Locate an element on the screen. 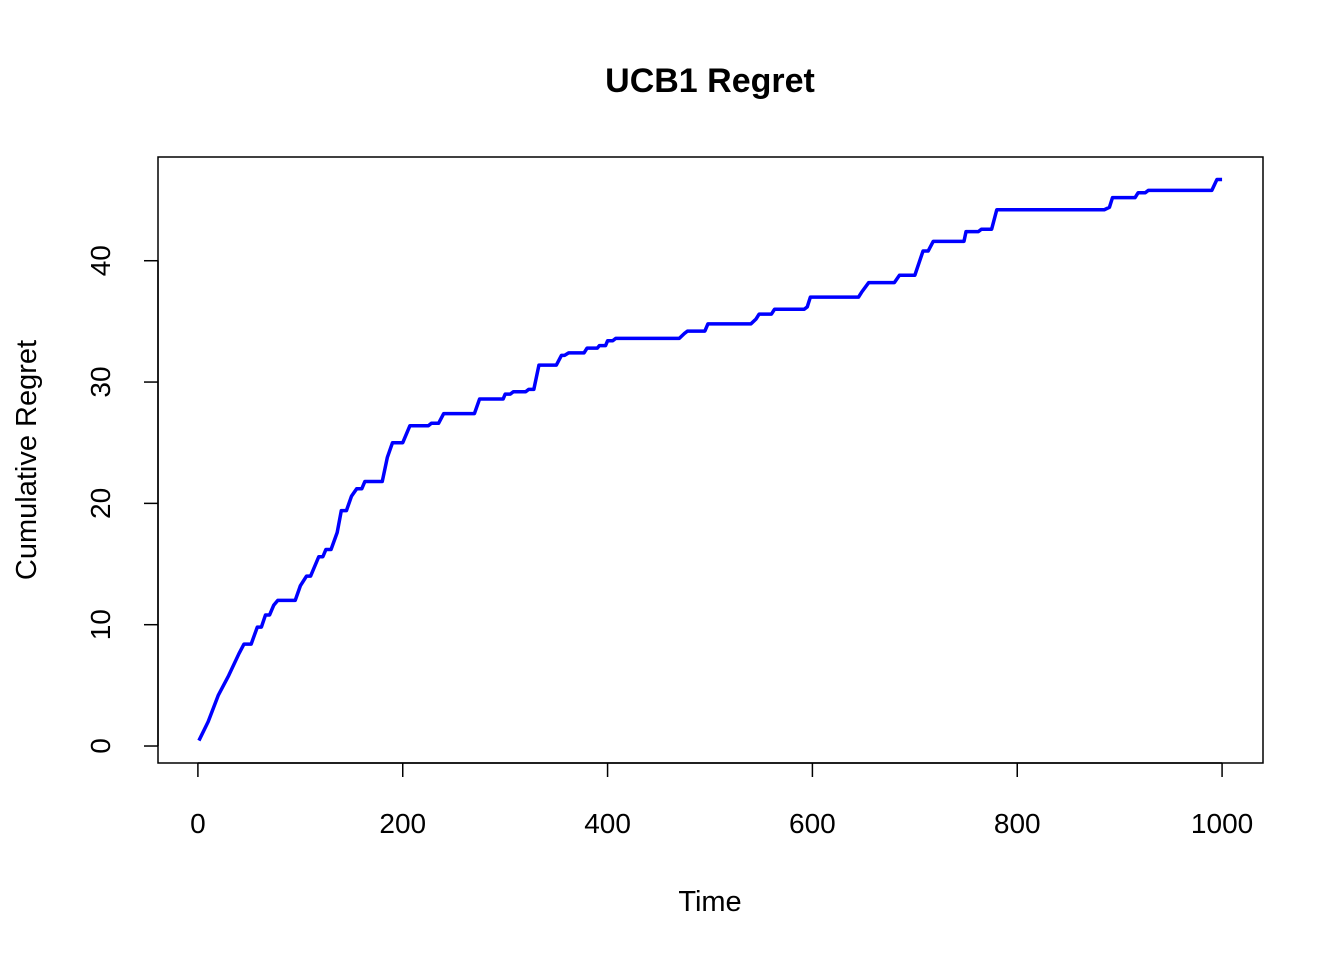 Image resolution: width=1344 pixels, height=960 pixels. x-tick-label: 800 is located at coordinates (1017, 823).